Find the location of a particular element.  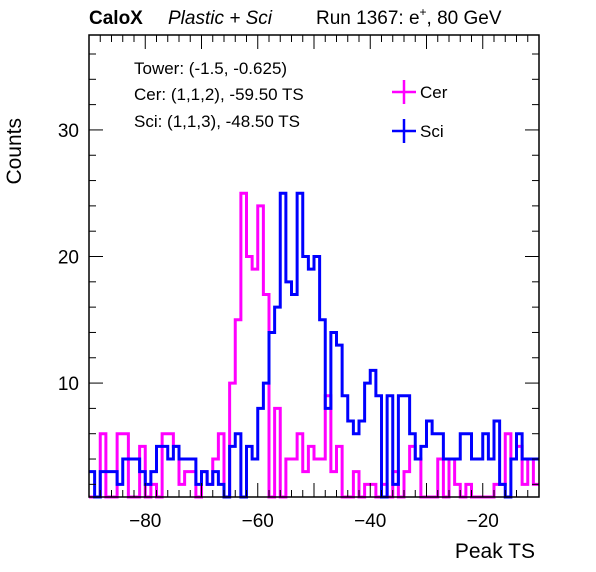

y-tick-label: 10 is located at coordinates (68, 384).